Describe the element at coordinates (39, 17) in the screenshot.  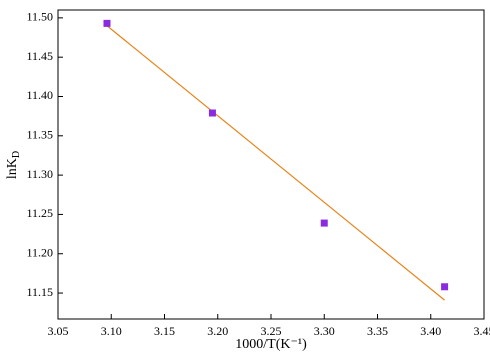
I see `y-tick-label: 11.50` at that location.